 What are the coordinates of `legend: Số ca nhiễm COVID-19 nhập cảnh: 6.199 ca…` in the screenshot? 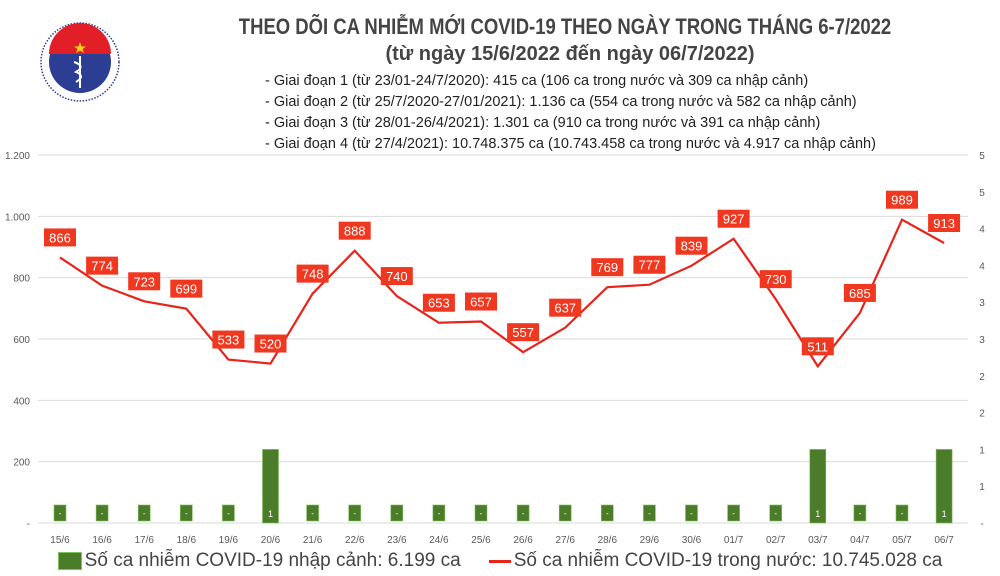 It's located at (500, 561).